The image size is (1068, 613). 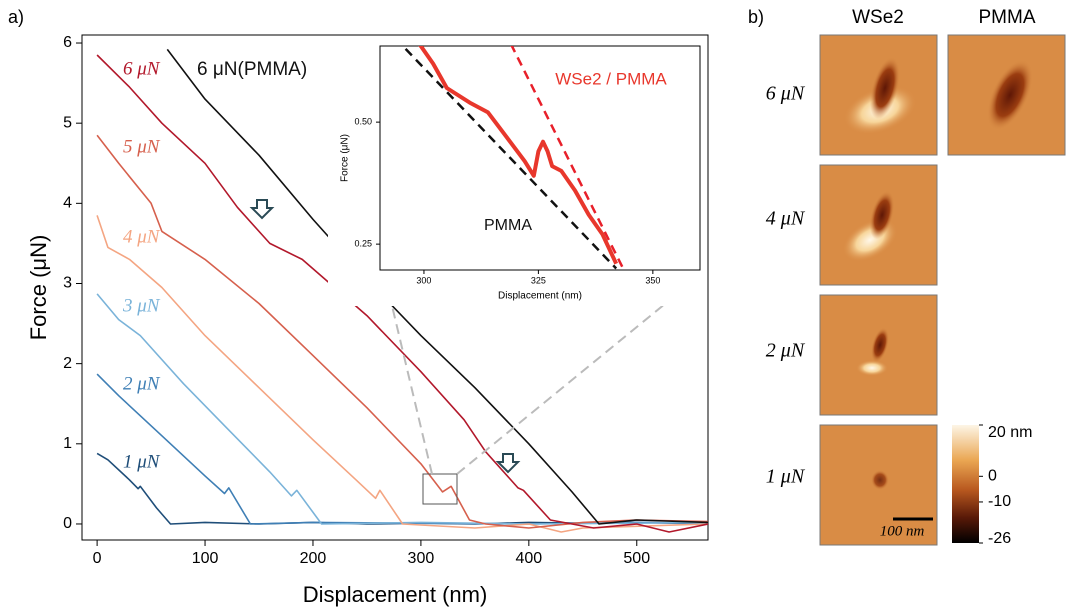 I want to click on row-label: 1 μN, so click(x=786, y=477).